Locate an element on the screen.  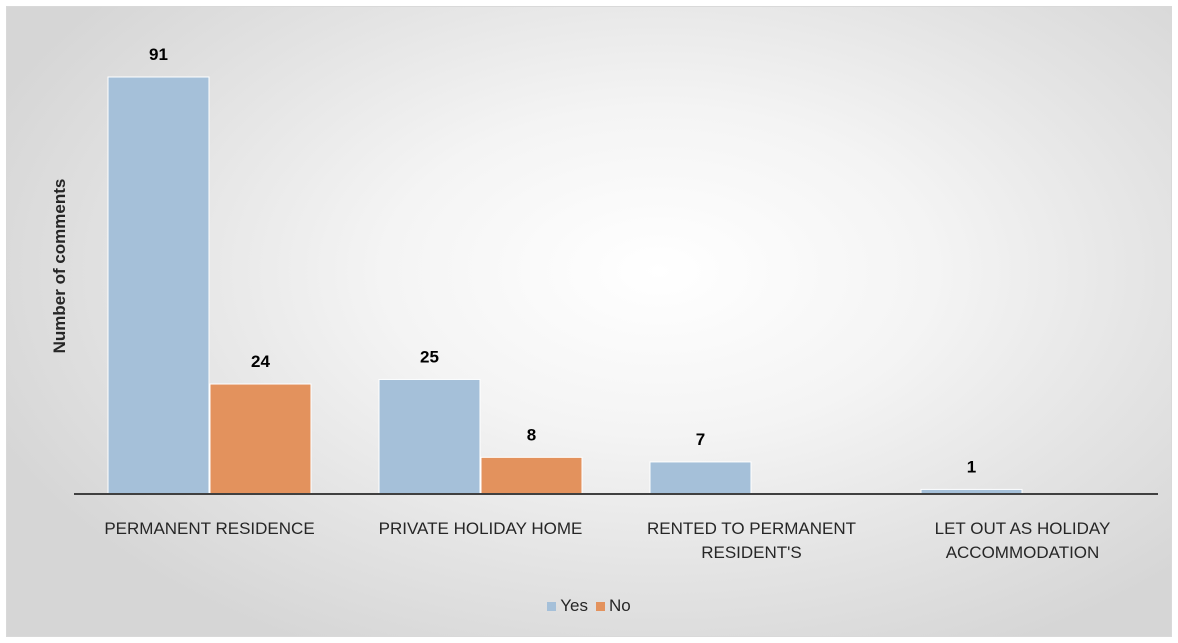
legend-item-yes: Yes is located at coordinates (567, 606).